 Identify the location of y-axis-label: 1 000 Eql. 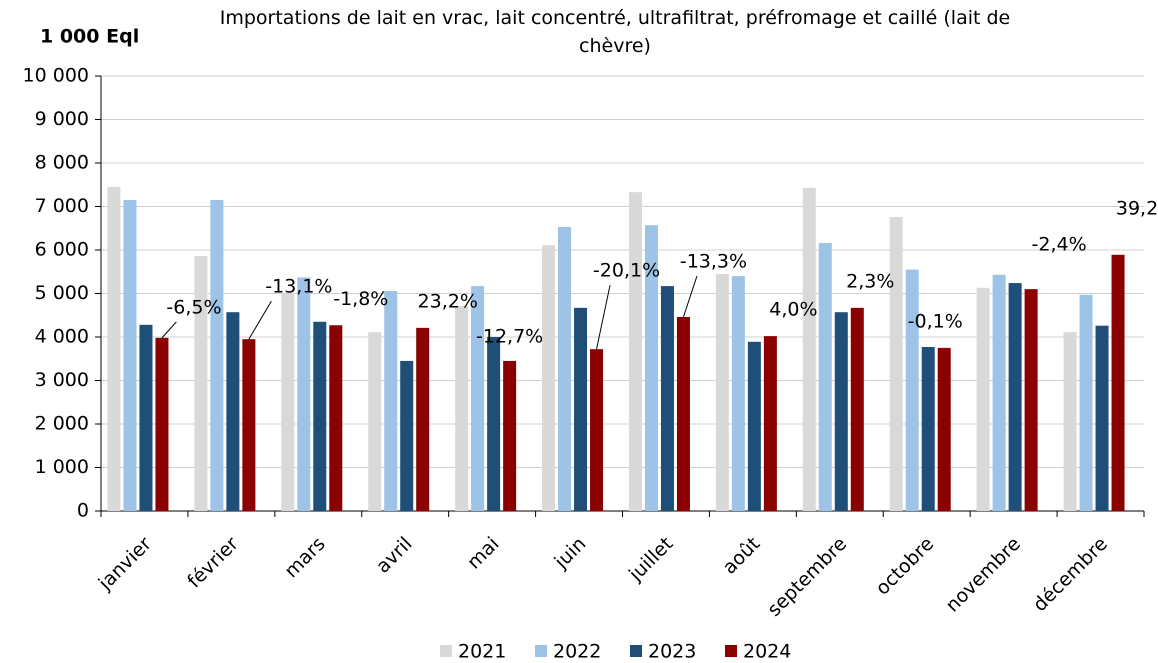
(89, 37).